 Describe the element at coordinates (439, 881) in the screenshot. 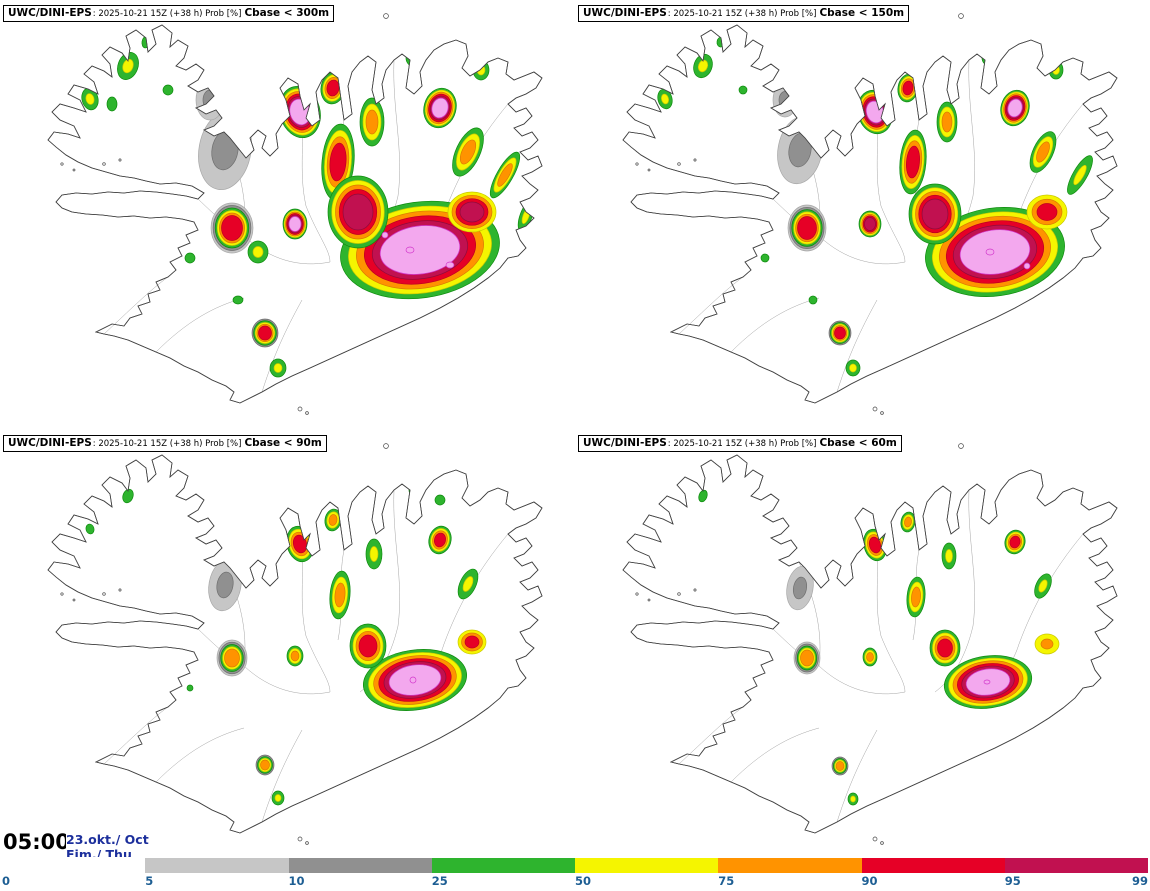

I see `legend-tick-25: 25` at that location.